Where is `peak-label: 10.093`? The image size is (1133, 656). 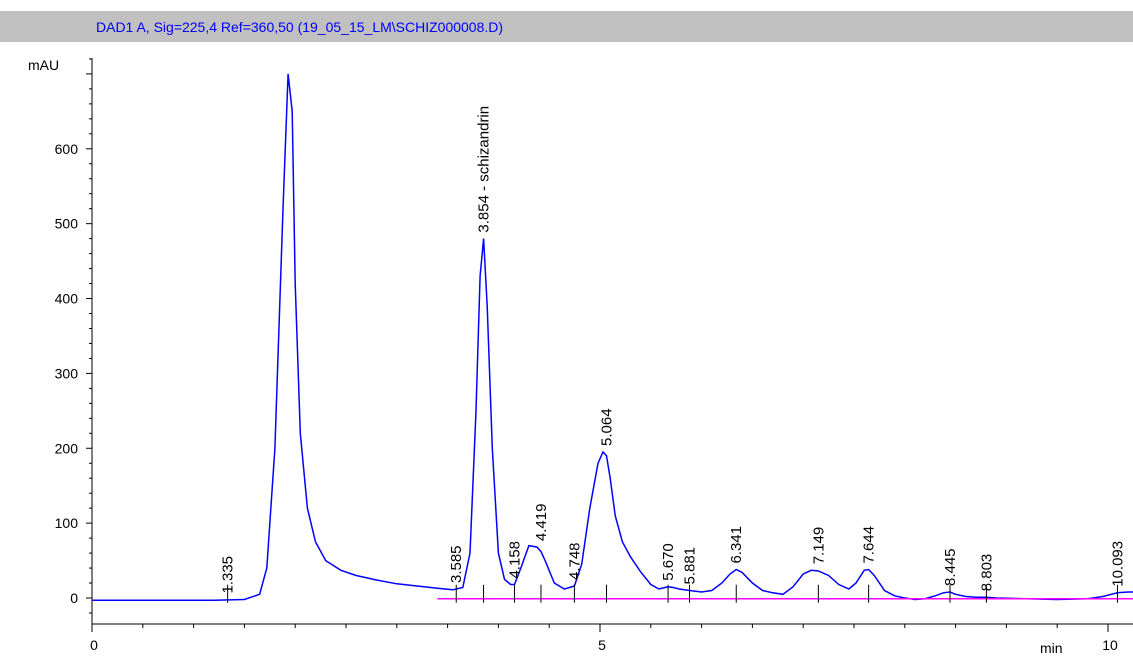 peak-label: 10.093 is located at coordinates (1117, 564).